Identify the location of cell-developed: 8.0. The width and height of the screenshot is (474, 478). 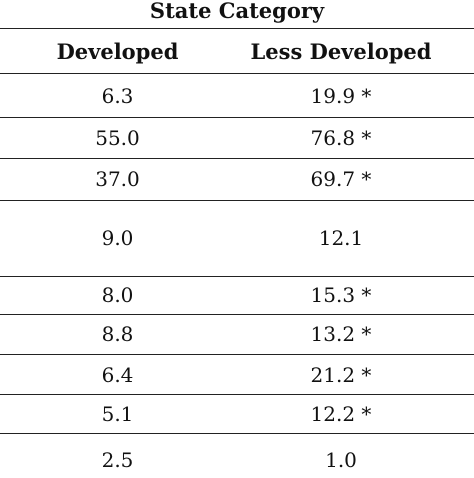
(117, 295).